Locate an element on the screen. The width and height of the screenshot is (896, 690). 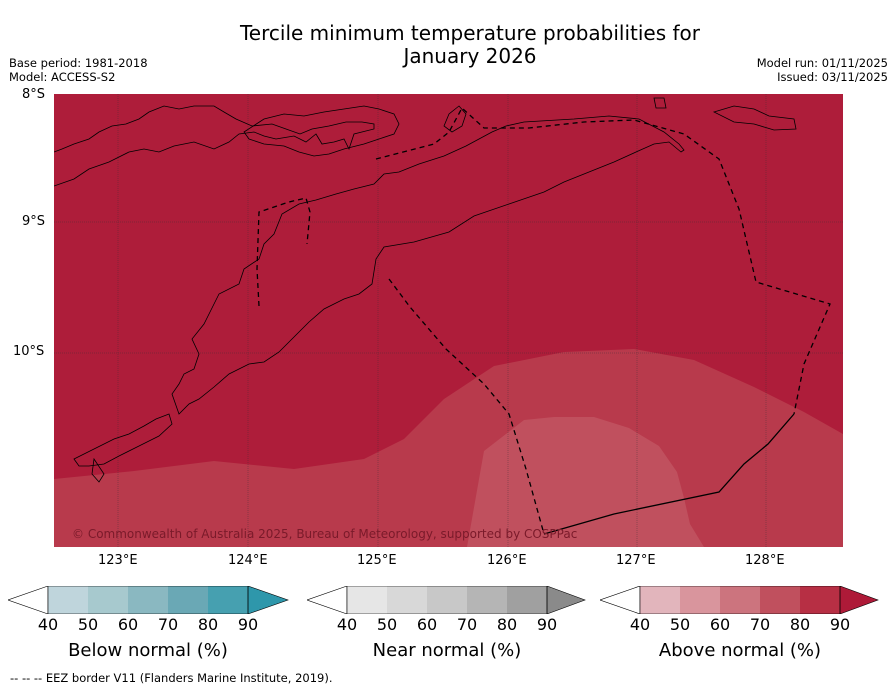
lon-label-126e: 126°E is located at coordinates (507, 560).